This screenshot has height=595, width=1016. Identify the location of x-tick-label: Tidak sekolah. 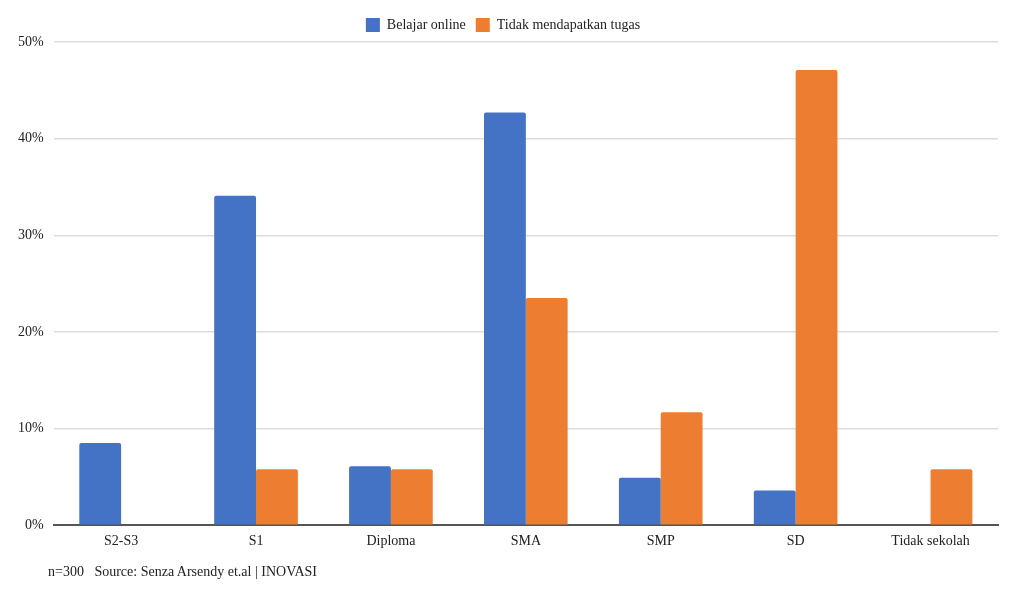
(930, 541).